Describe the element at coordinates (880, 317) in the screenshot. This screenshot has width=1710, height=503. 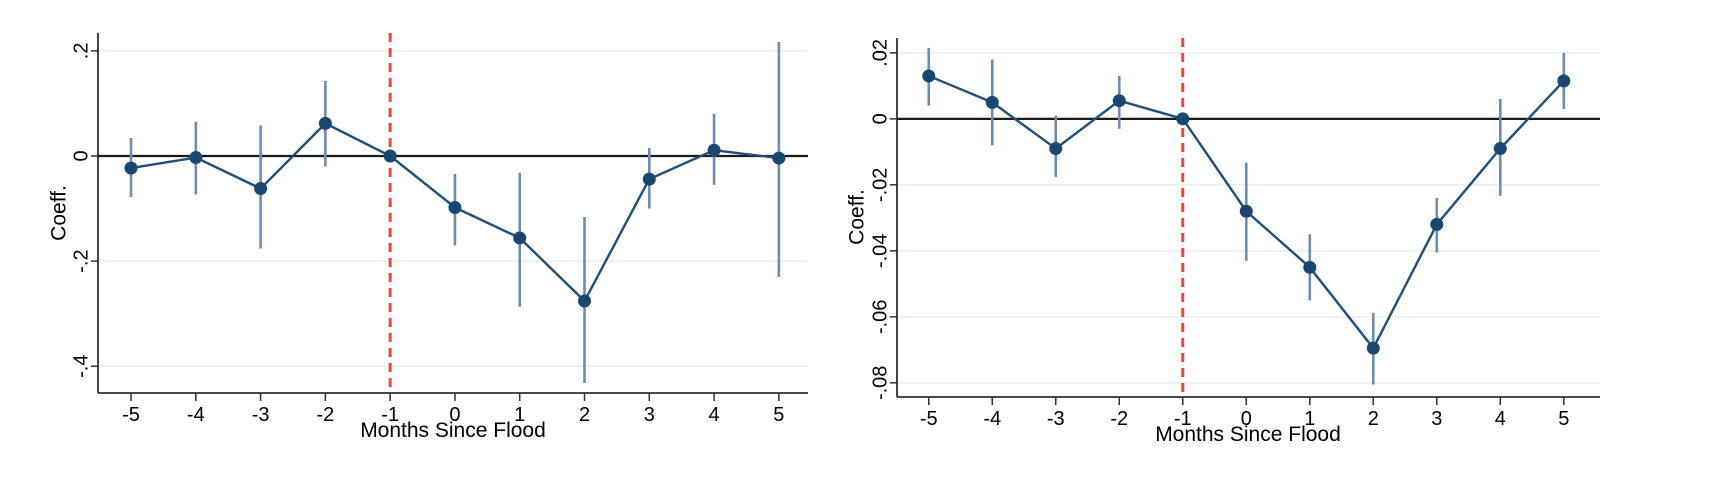
I see `y-tick-label: -.06` at that location.